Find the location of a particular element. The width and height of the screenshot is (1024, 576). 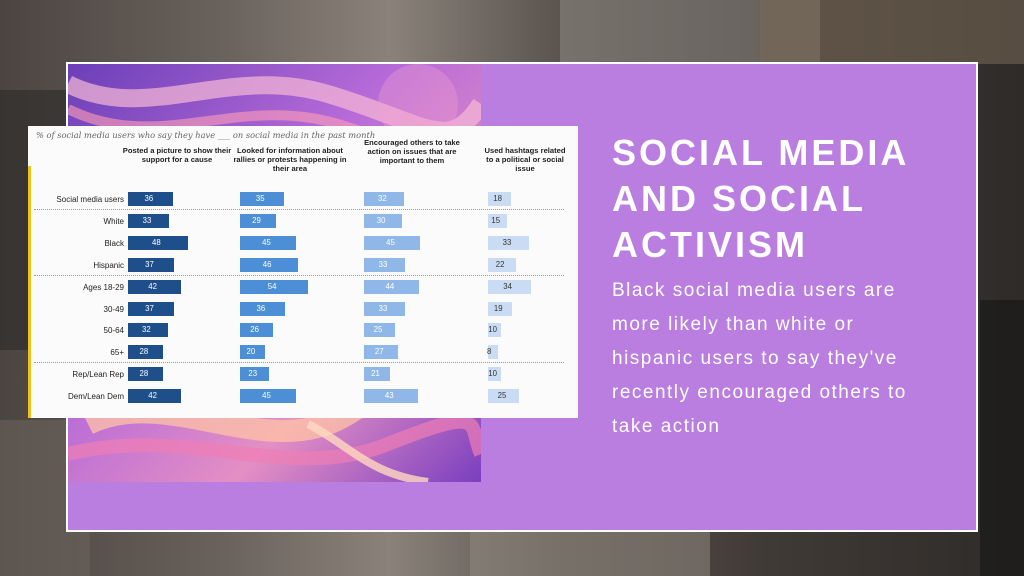

row-label: 30-49 is located at coordinates (113, 309).